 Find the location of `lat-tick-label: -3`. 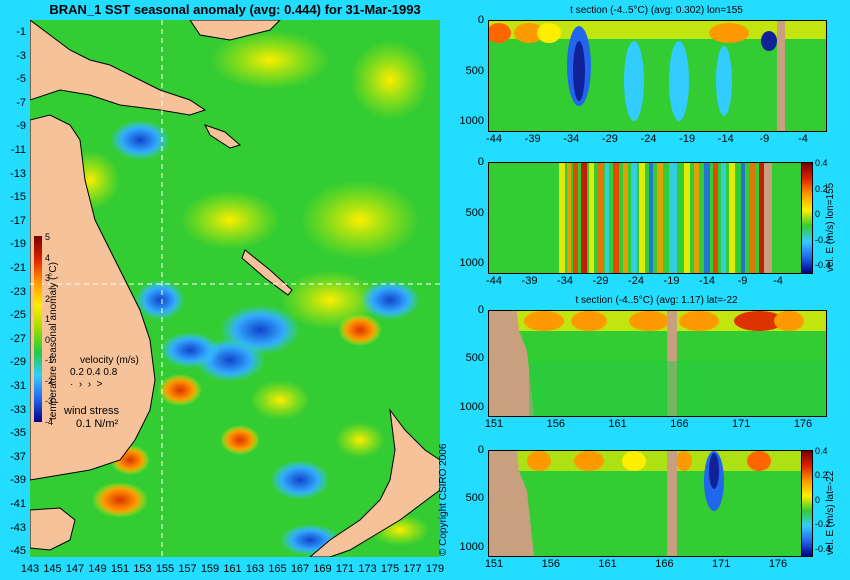

lat-tick-label: -3 is located at coordinates (21, 55).